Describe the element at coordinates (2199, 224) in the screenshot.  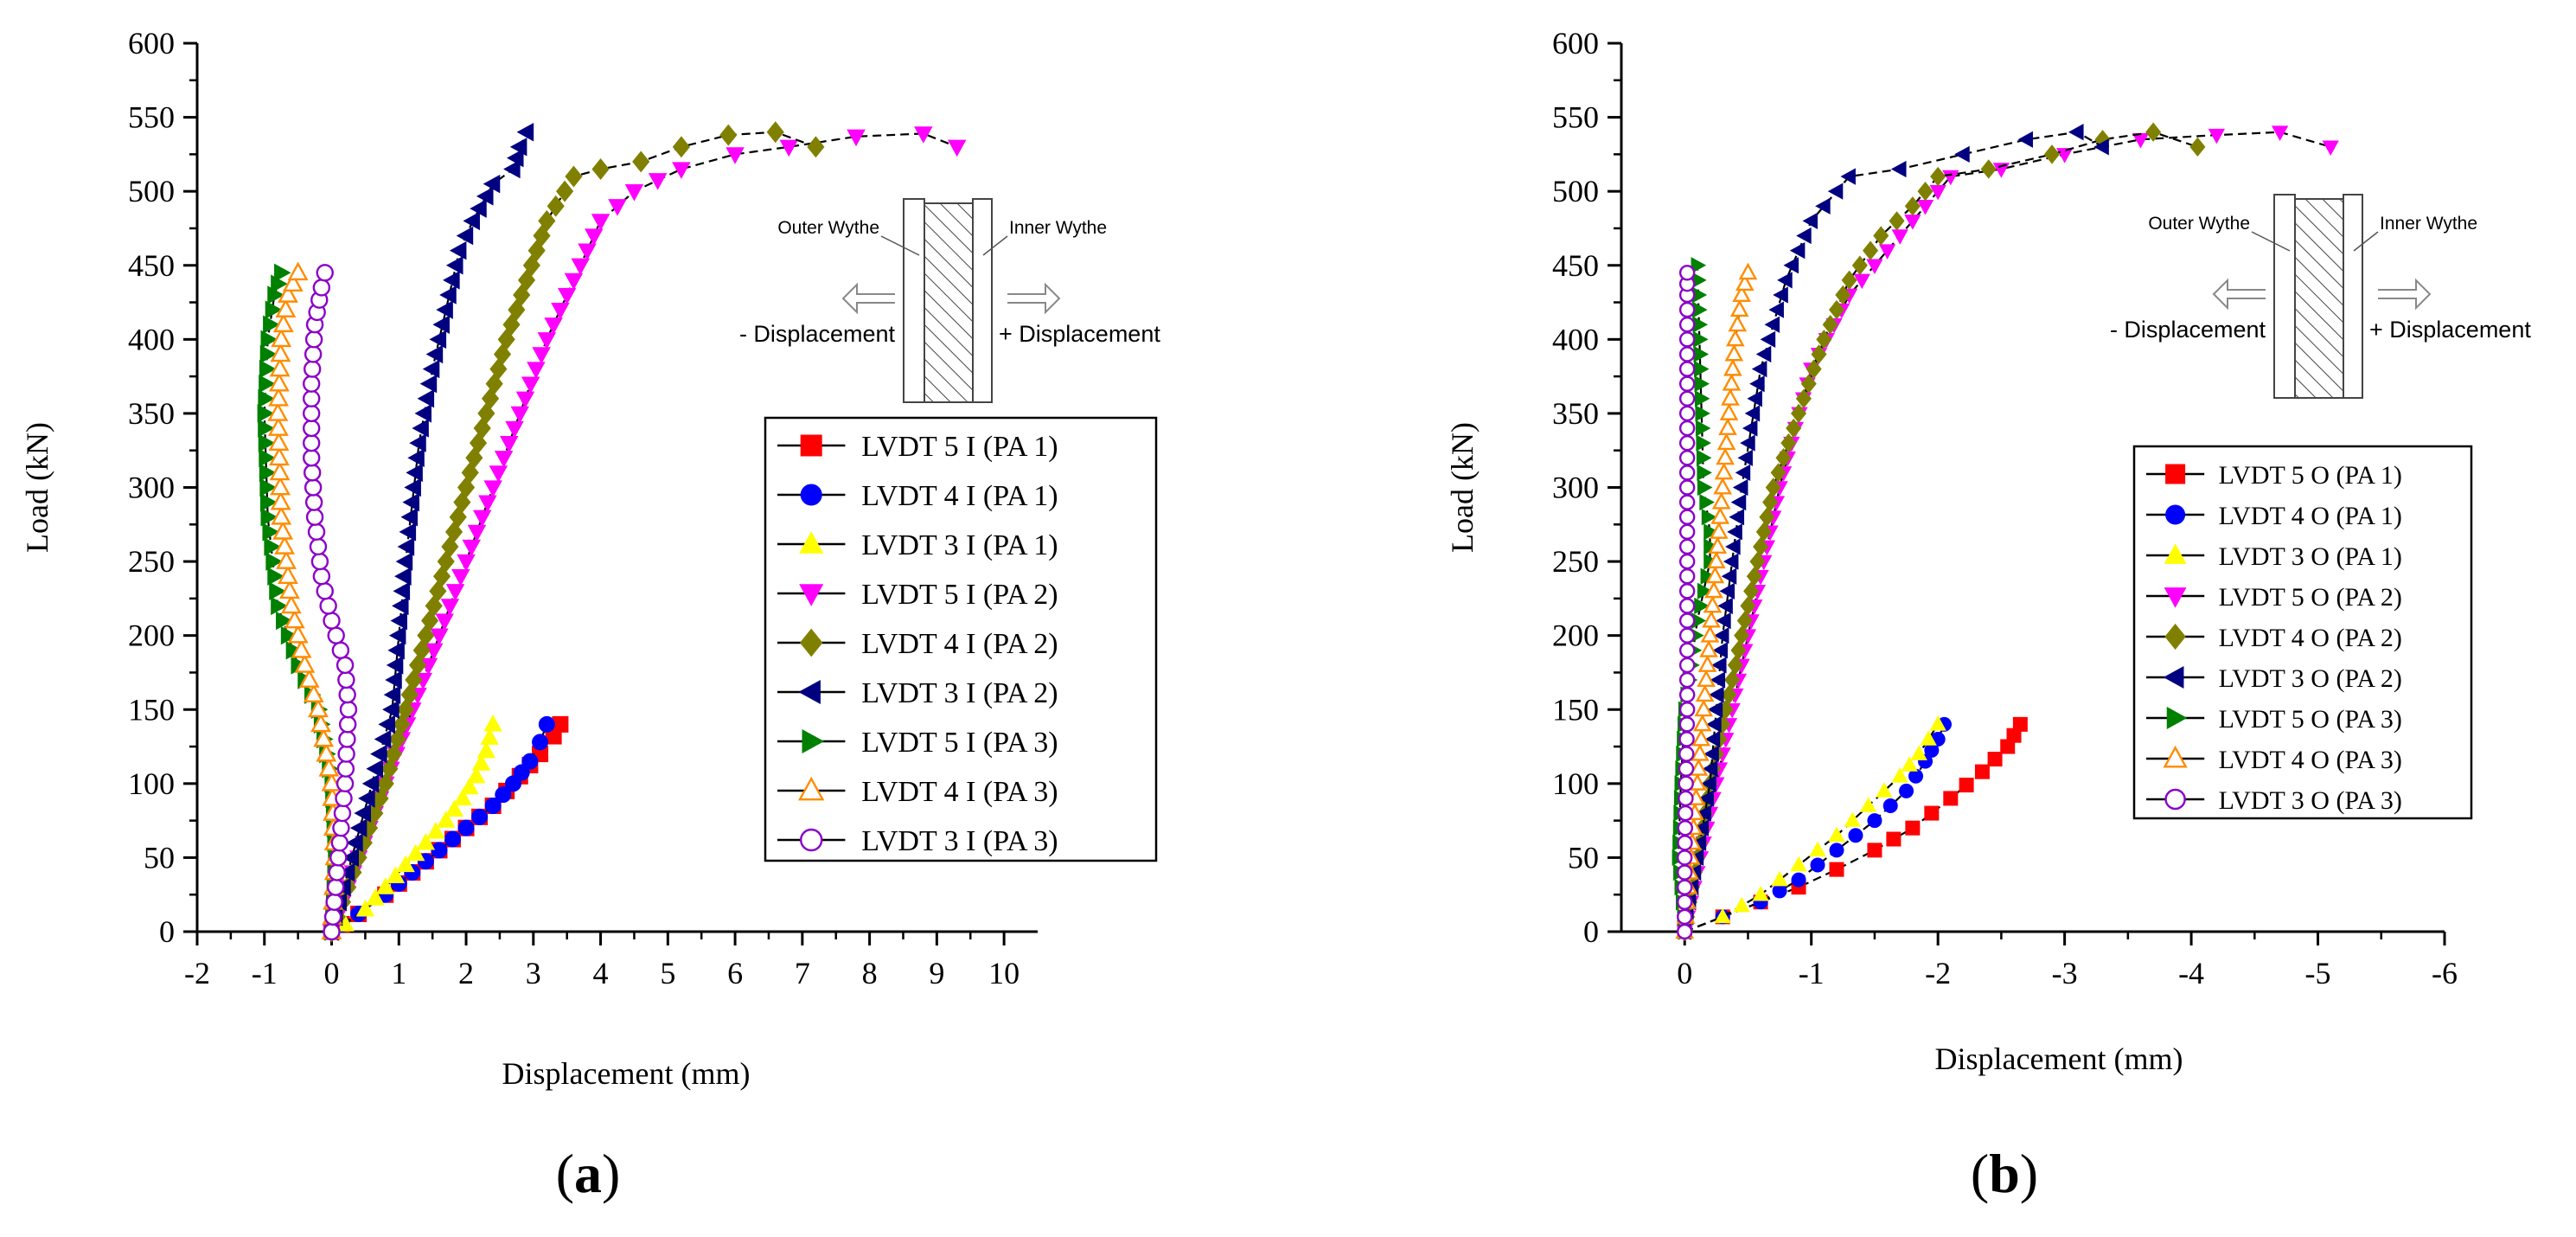
I see `outer-wythe-label: Outer Wythe` at that location.